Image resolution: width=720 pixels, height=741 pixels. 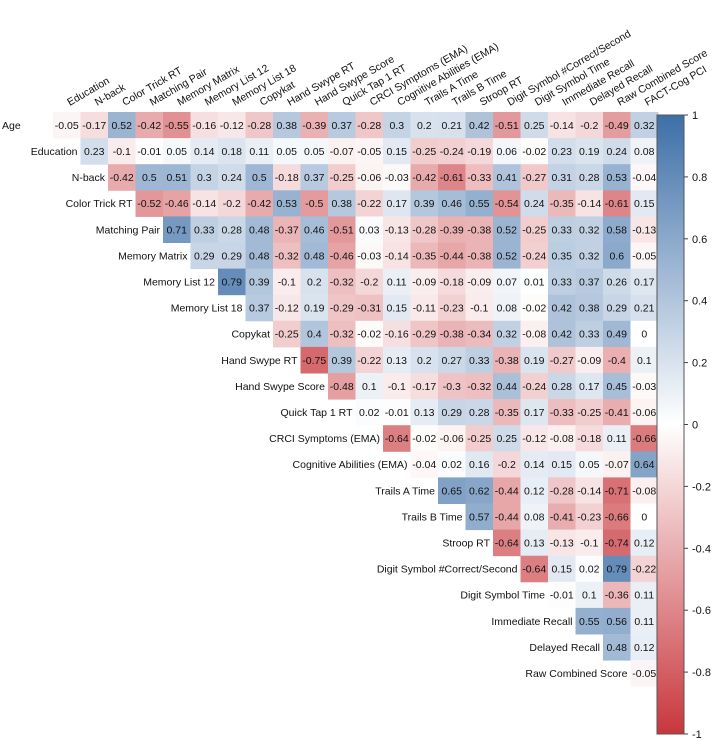 I want to click on cell-value: 0.05, so click(x=314, y=152).